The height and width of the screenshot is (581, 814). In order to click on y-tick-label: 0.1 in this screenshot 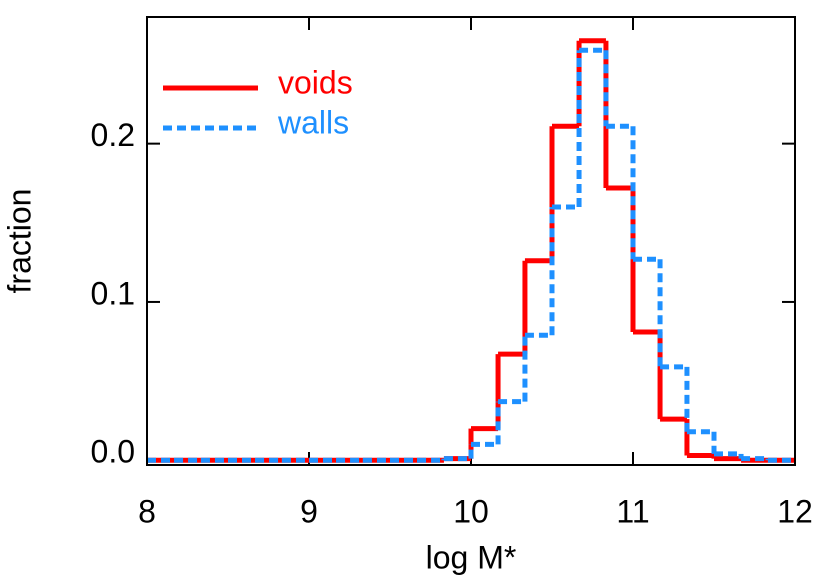, I will do `click(113, 293)`.